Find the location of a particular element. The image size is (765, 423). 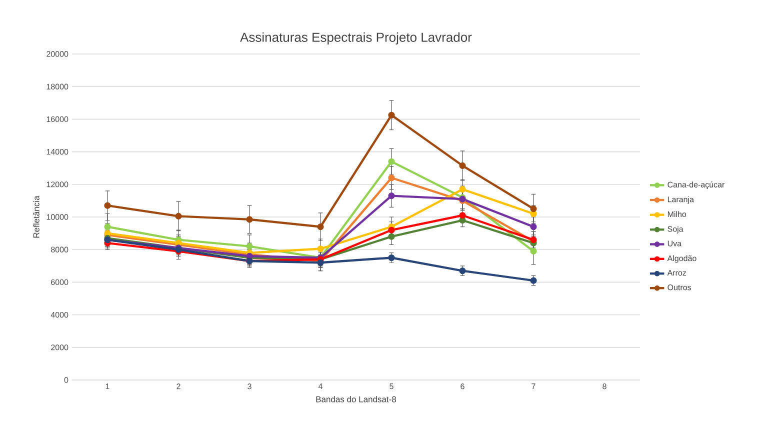

chart-title: Assinaturas Espectrais Projeto Lavrador is located at coordinates (356, 38).